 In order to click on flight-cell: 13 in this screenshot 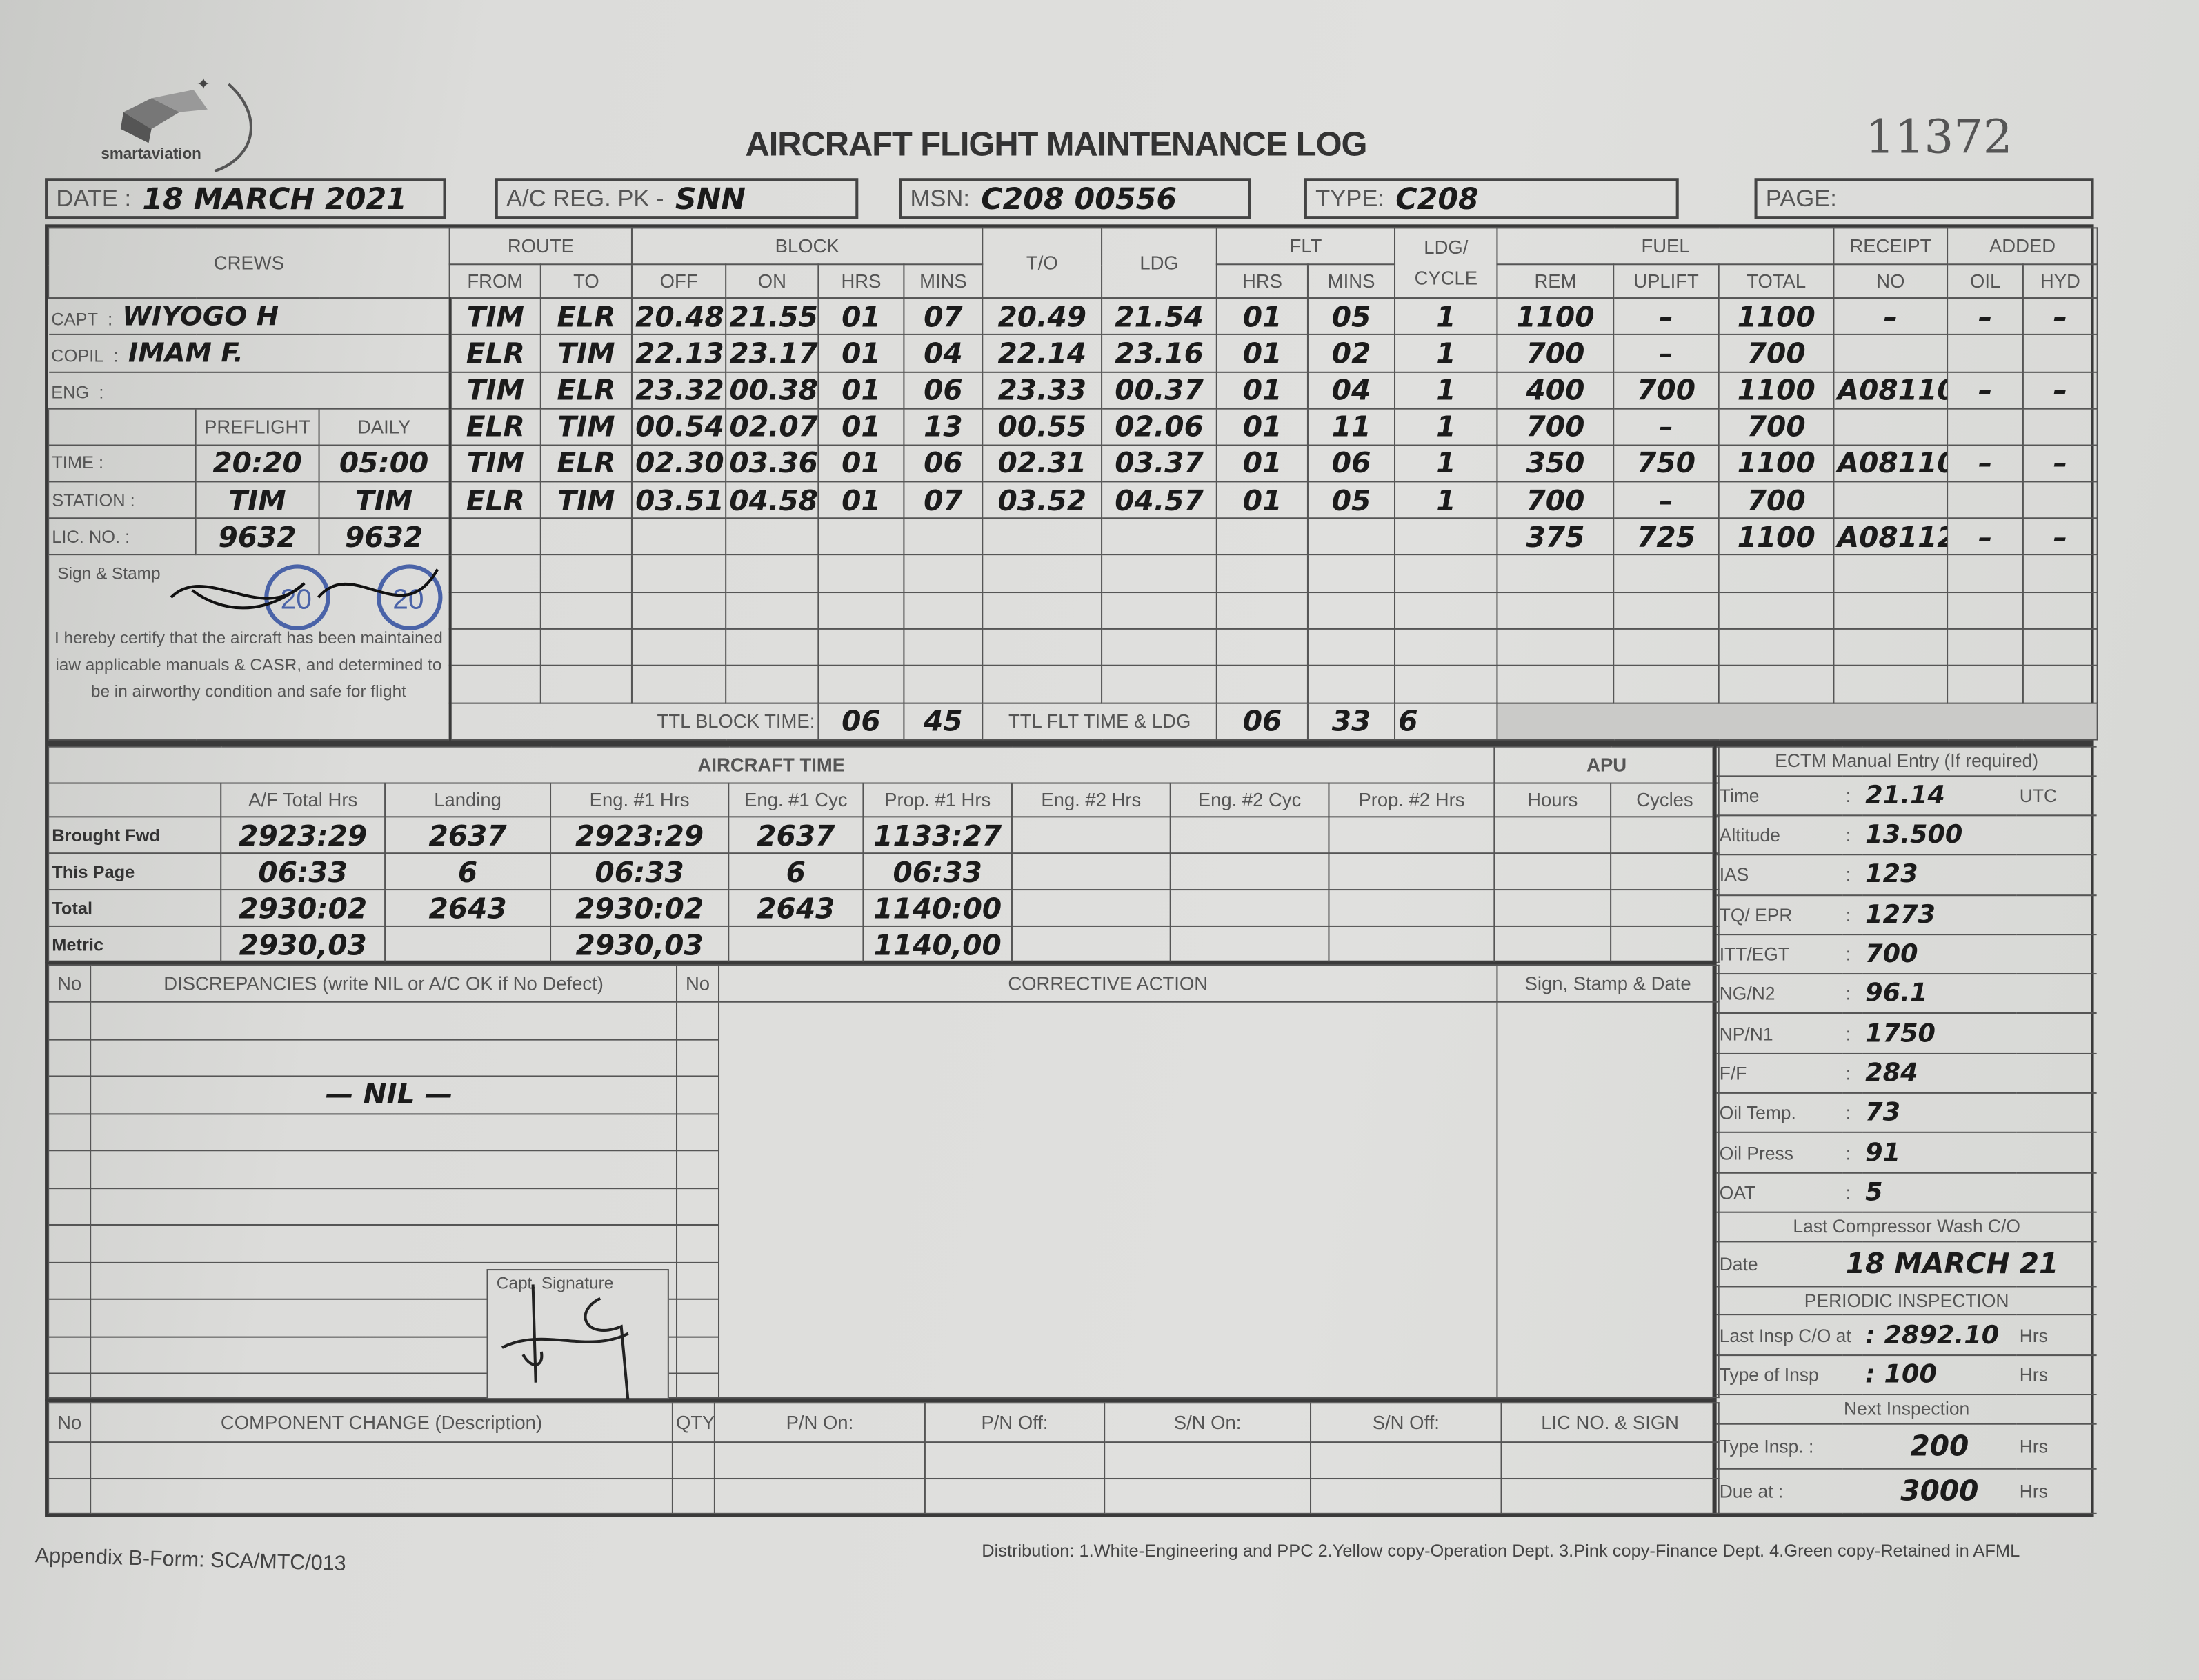, I will do `click(943, 427)`.